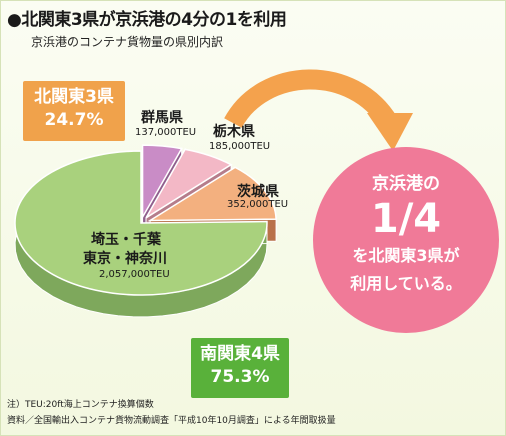 This screenshot has height=436, width=506. I want to click on north-kanto-badge: 北関東3県 24.7%, so click(74, 111).